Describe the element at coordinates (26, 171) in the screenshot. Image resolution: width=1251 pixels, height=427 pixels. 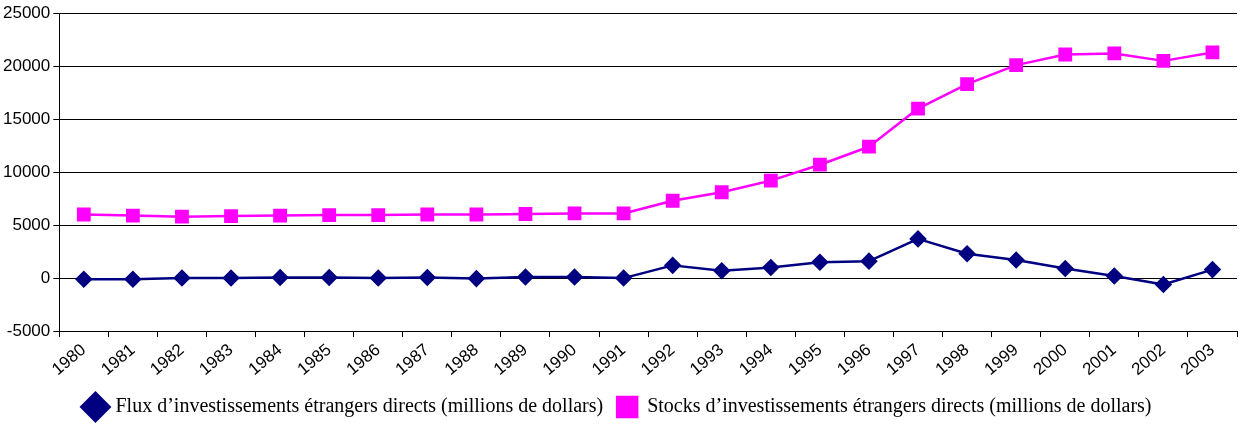
I see `y-tick-label: 10000` at that location.